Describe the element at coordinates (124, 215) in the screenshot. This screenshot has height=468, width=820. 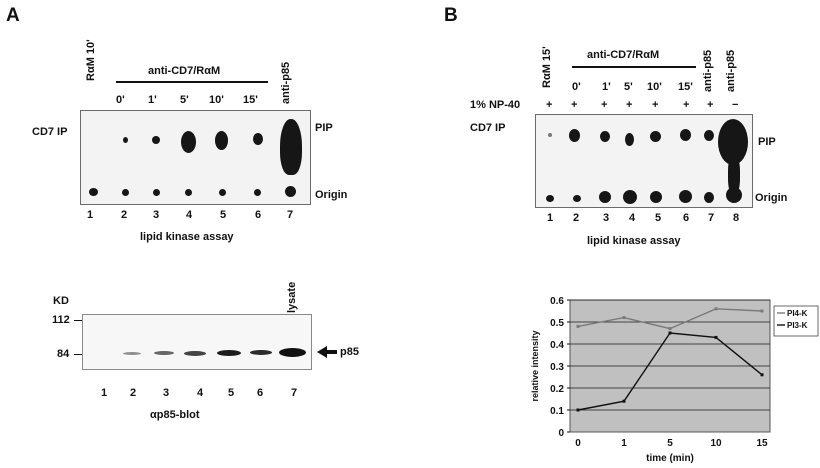
I see `panel-a-lane-2: 2` at that location.